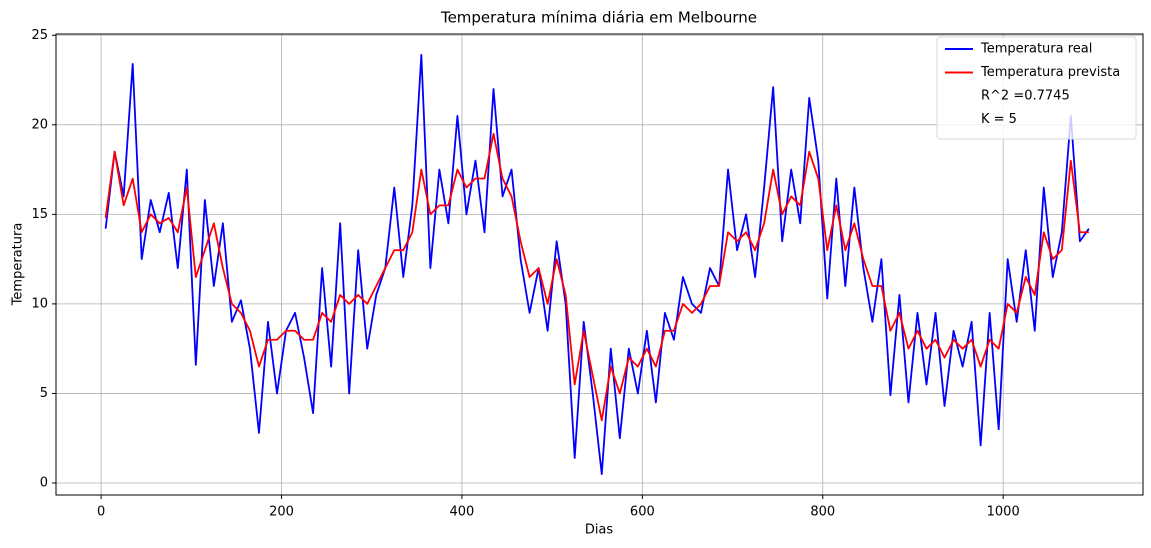  What do you see at coordinates (1050, 72) in the screenshot?
I see `legend-label: Temperatura prevista` at bounding box center [1050, 72].